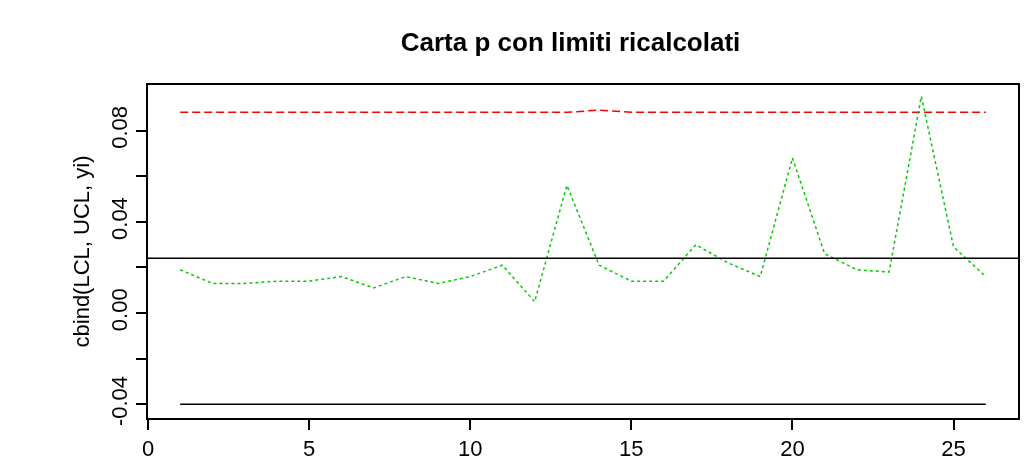  I want to click on y-tick-label: 0.04, so click(120, 218).